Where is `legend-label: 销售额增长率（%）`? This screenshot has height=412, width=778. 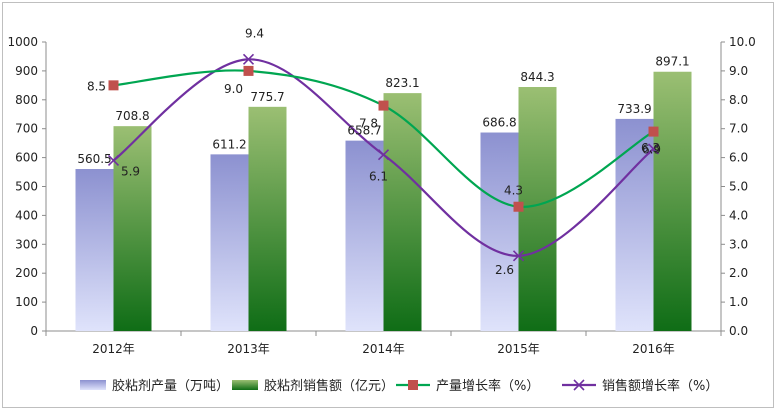 legend-label: 销售额增长率（%） is located at coordinates (660, 386).